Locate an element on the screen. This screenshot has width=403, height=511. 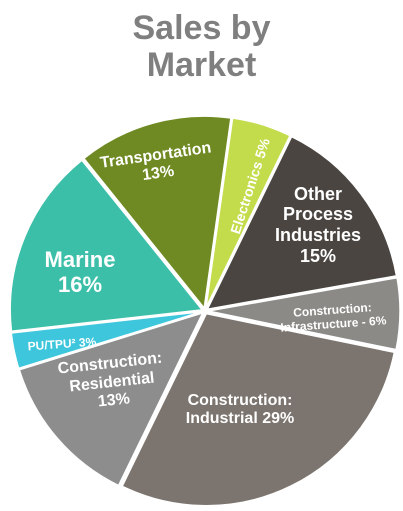
value-label: 6% is located at coordinates (377, 321).